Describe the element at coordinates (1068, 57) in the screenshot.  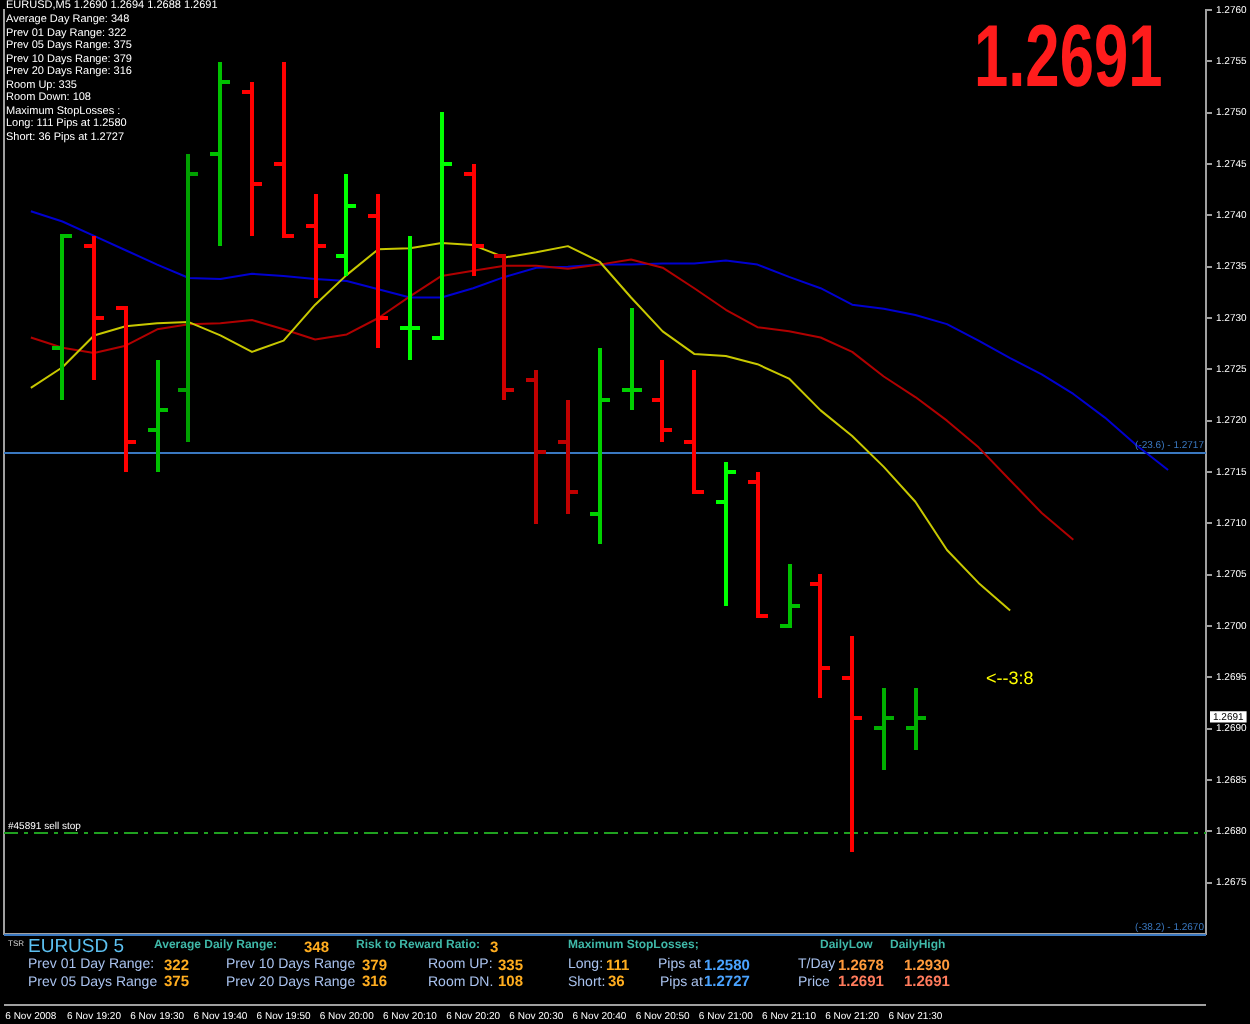
I see `annotation: 1.2691` at that location.